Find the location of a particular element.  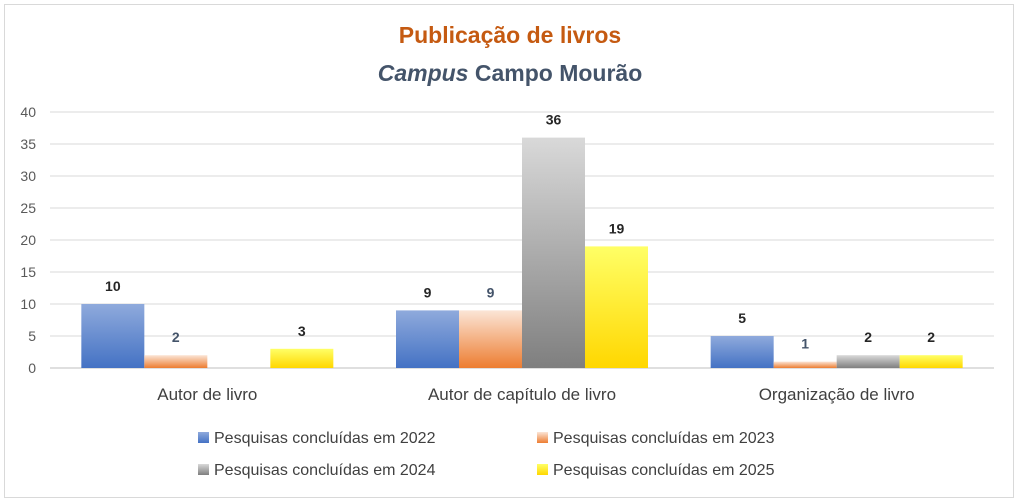

y-axis-ticks: 0 5 10 15 20 25 30 35 40 is located at coordinates (28, 240).